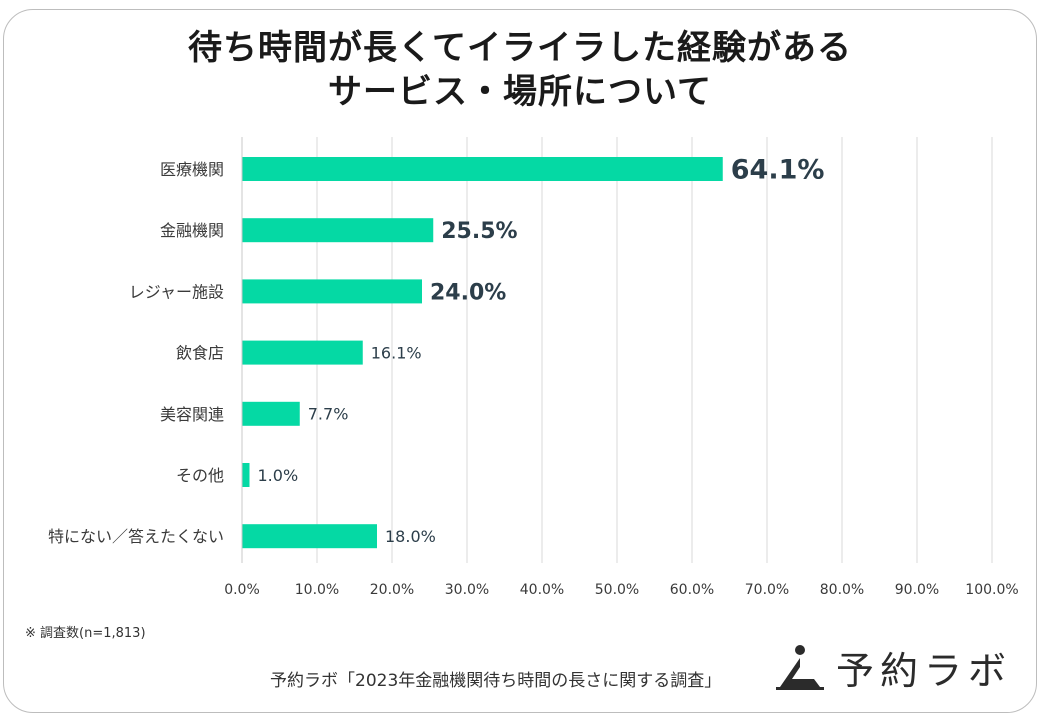 Image resolution: width=1040 pixels, height=720 pixels. What do you see at coordinates (192, 169) in the screenshot?
I see `category-label: 医療機関` at bounding box center [192, 169].